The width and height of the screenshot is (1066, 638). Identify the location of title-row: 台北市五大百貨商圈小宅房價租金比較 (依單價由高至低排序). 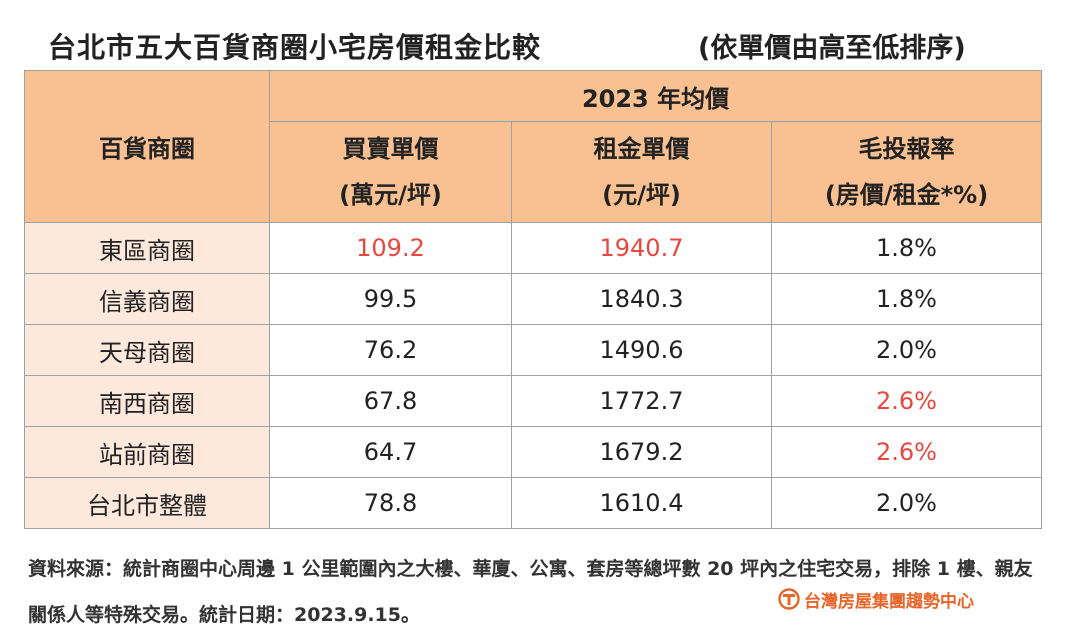
(538, 46).